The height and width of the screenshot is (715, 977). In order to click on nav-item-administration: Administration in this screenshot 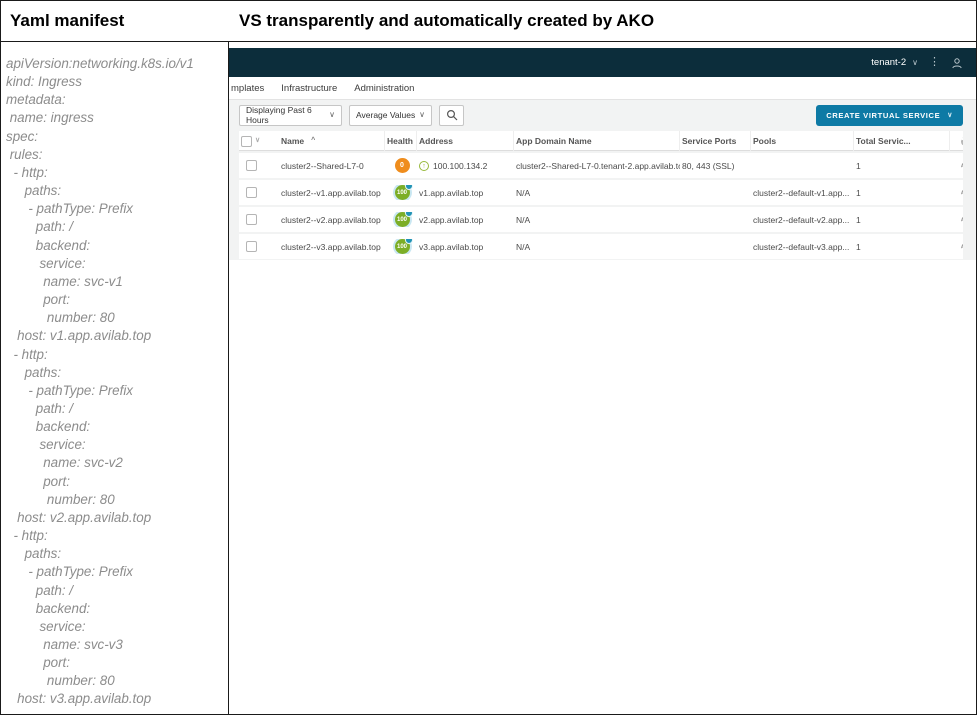, I will do `click(384, 88)`.